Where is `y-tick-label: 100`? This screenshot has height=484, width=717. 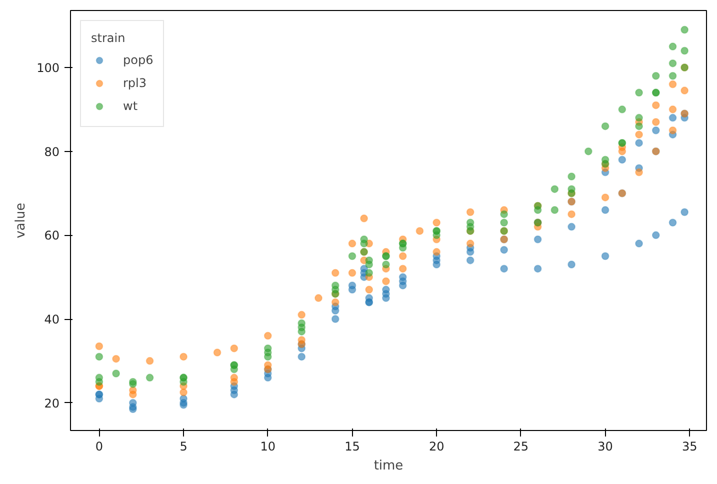 y-tick-label: 100 is located at coordinates (48, 68).